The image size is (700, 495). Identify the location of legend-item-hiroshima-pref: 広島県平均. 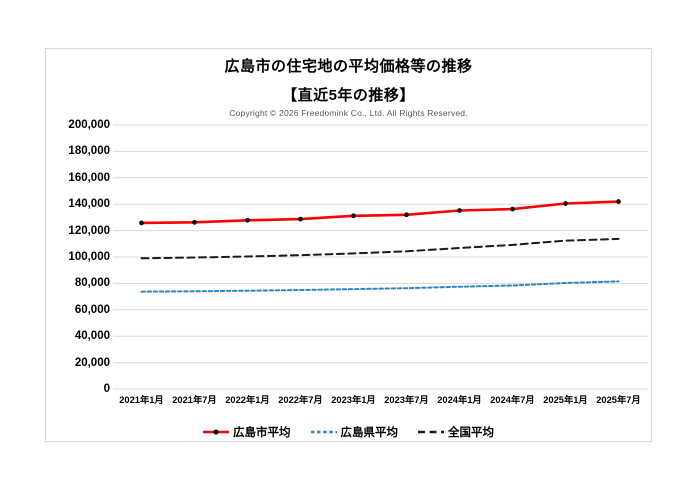
(354, 432).